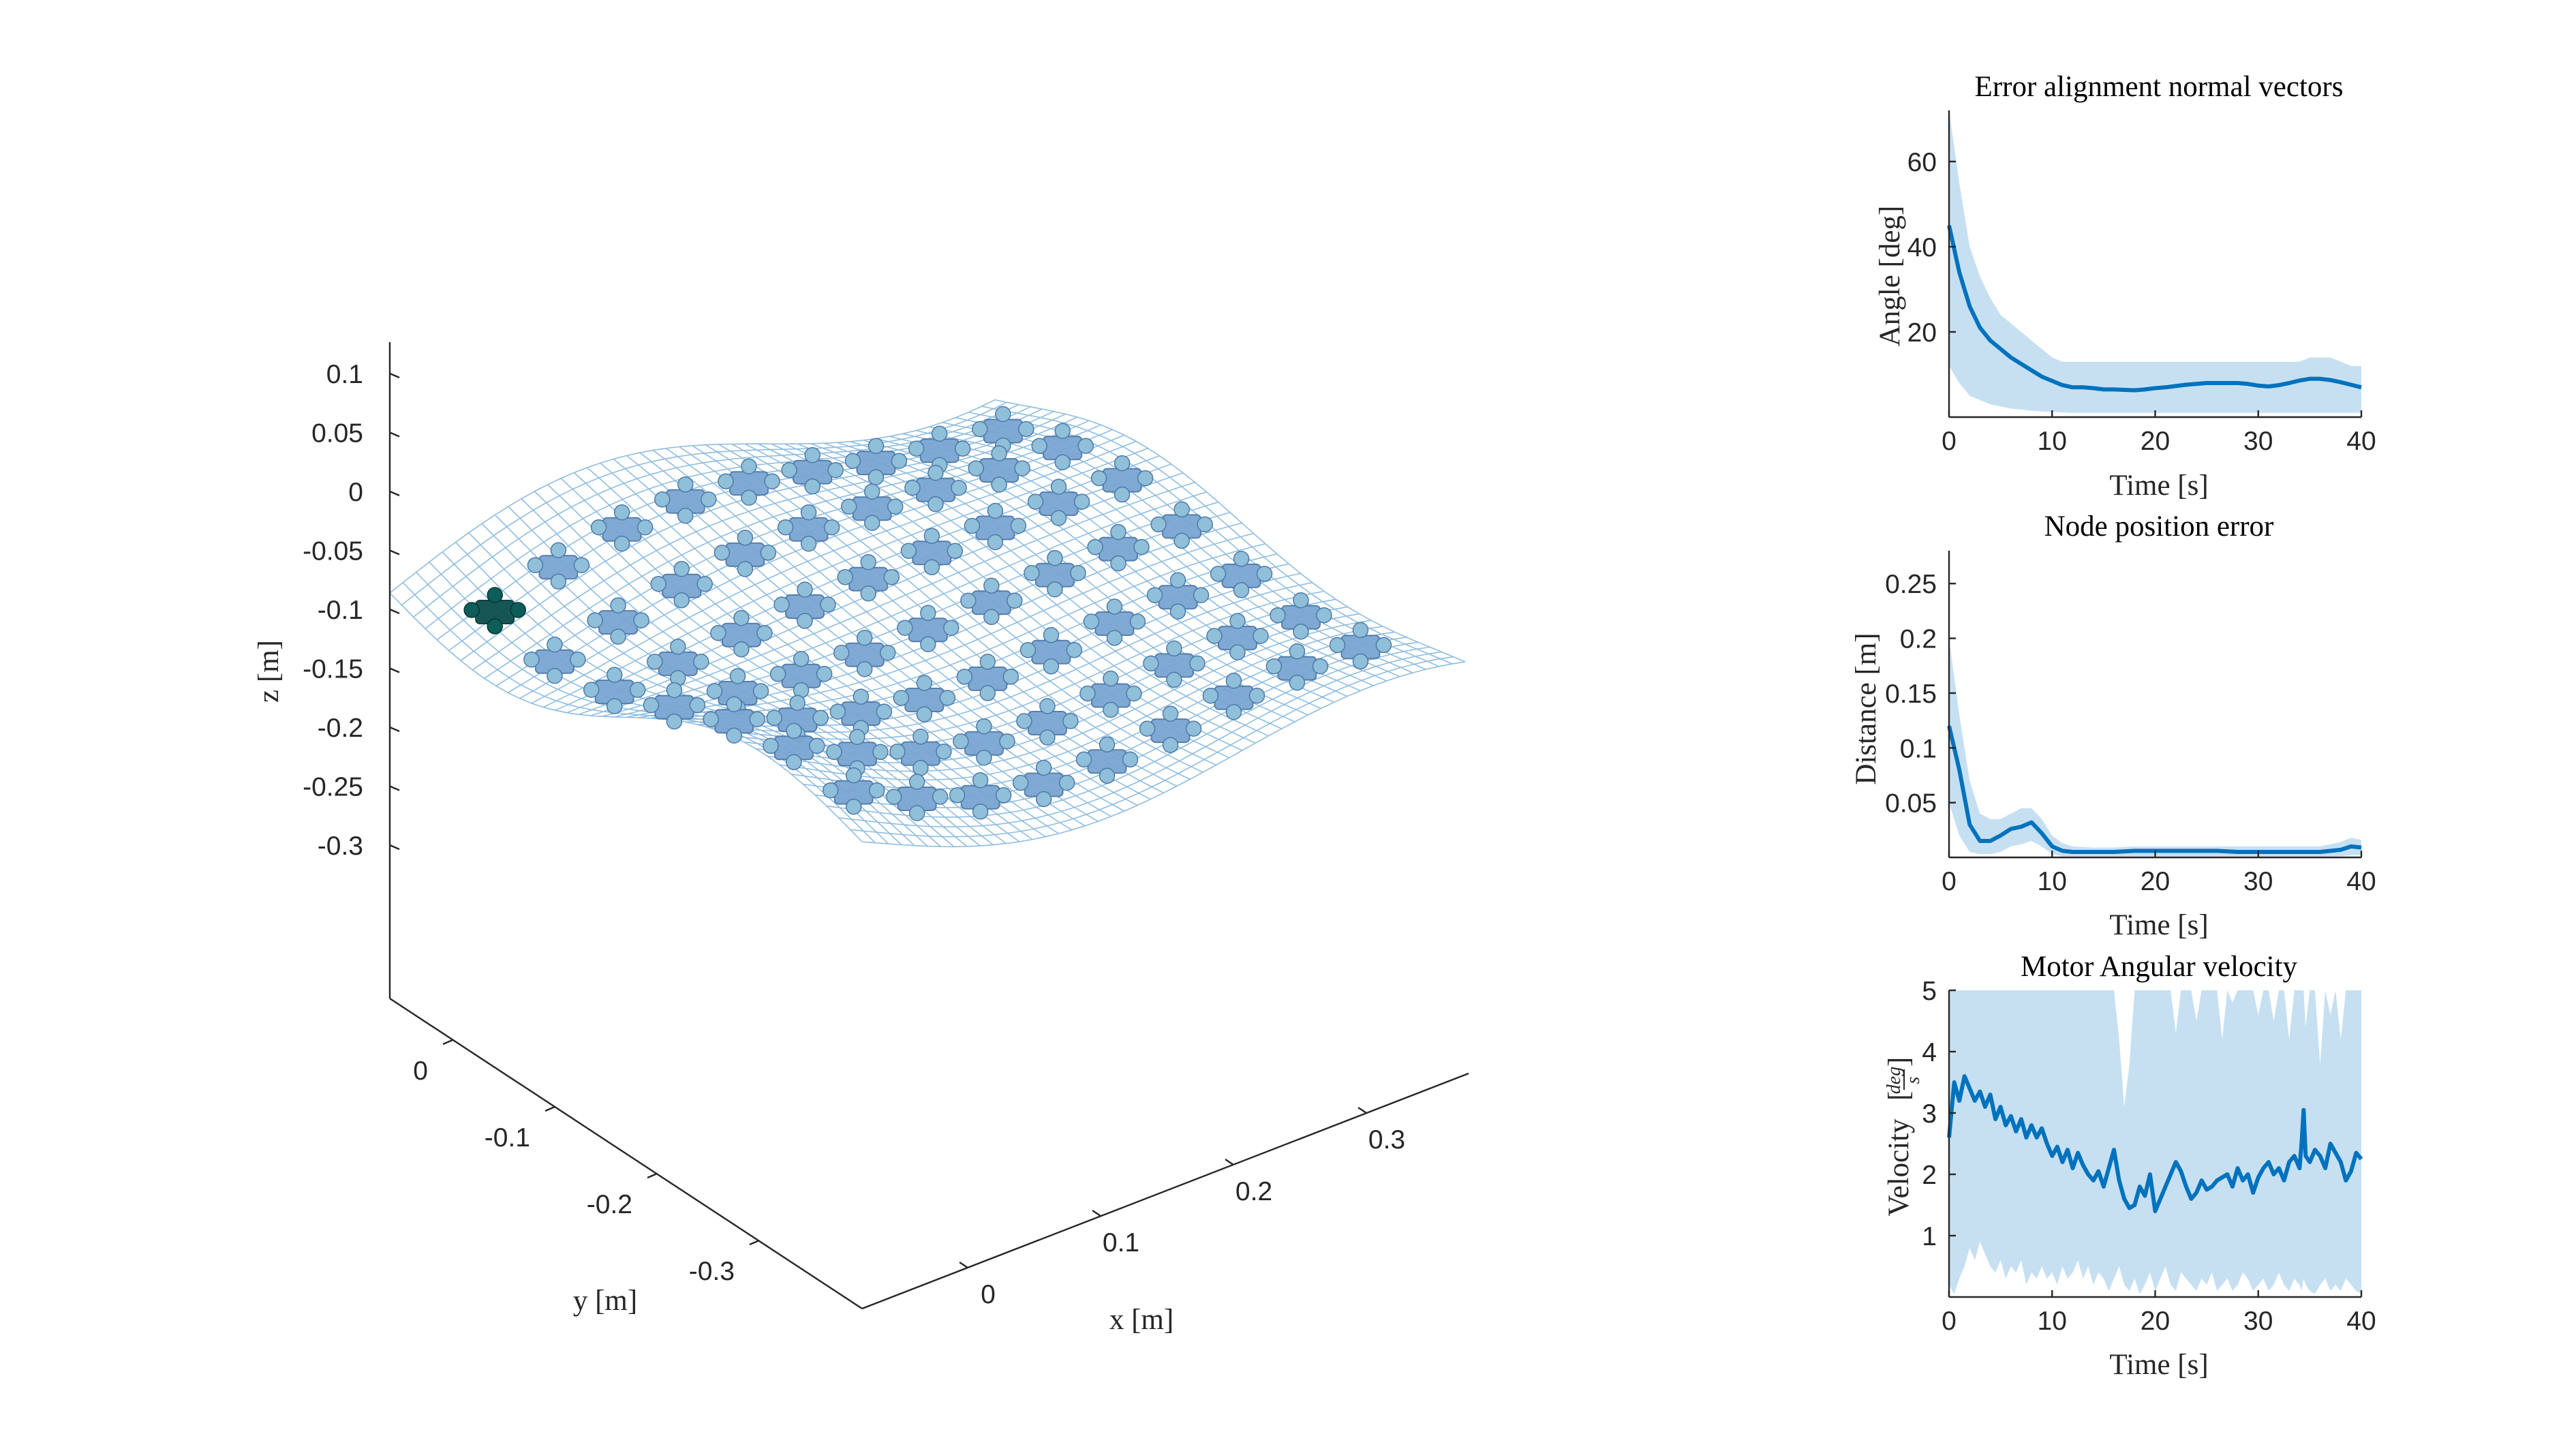  What do you see at coordinates (712, 1271) in the screenshot?
I see `y-tick-label: -0.3` at bounding box center [712, 1271].